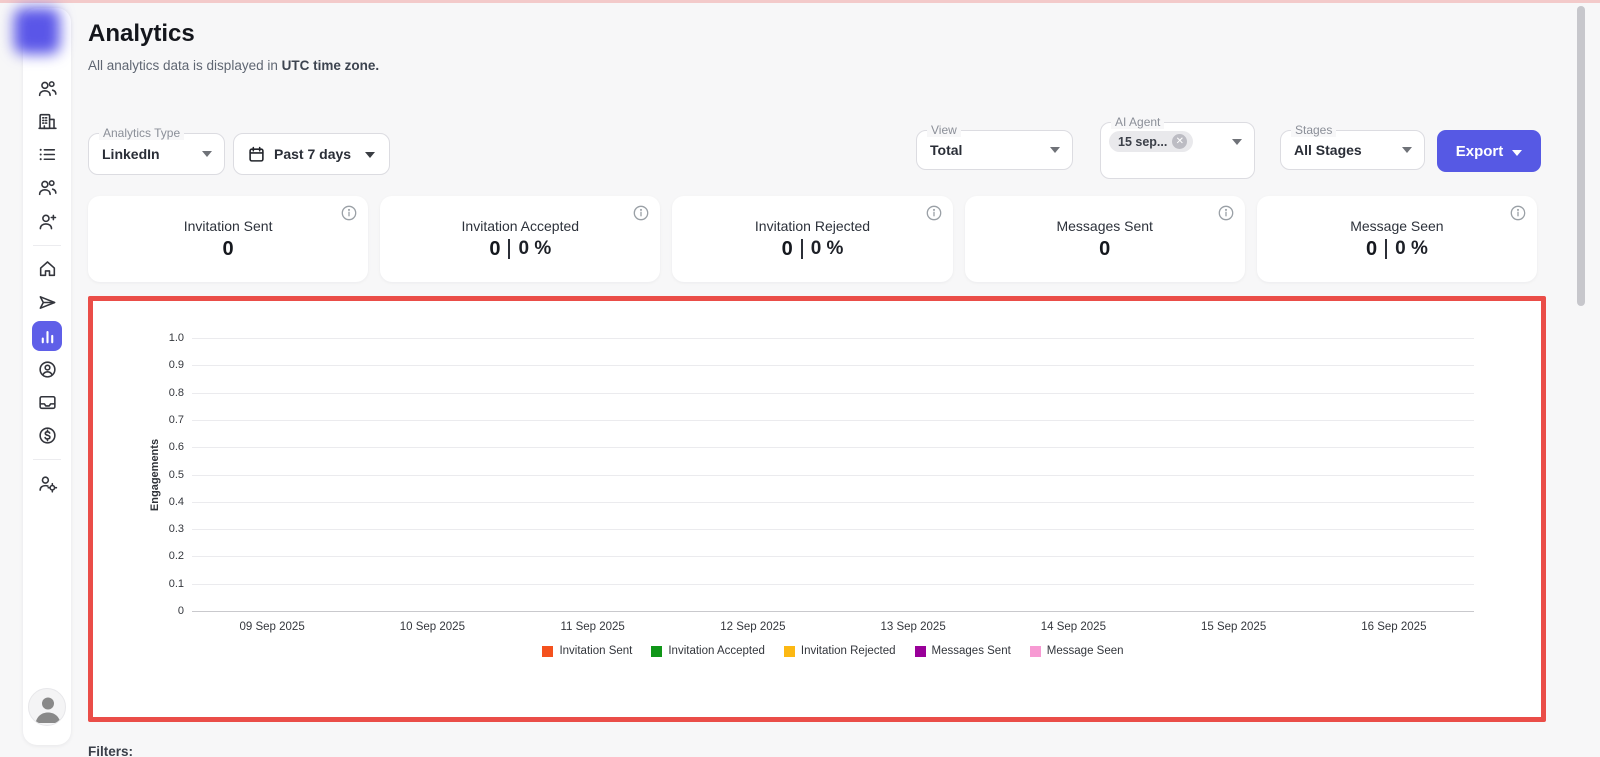  I want to click on y-tick-label: 0.2, so click(176, 556).